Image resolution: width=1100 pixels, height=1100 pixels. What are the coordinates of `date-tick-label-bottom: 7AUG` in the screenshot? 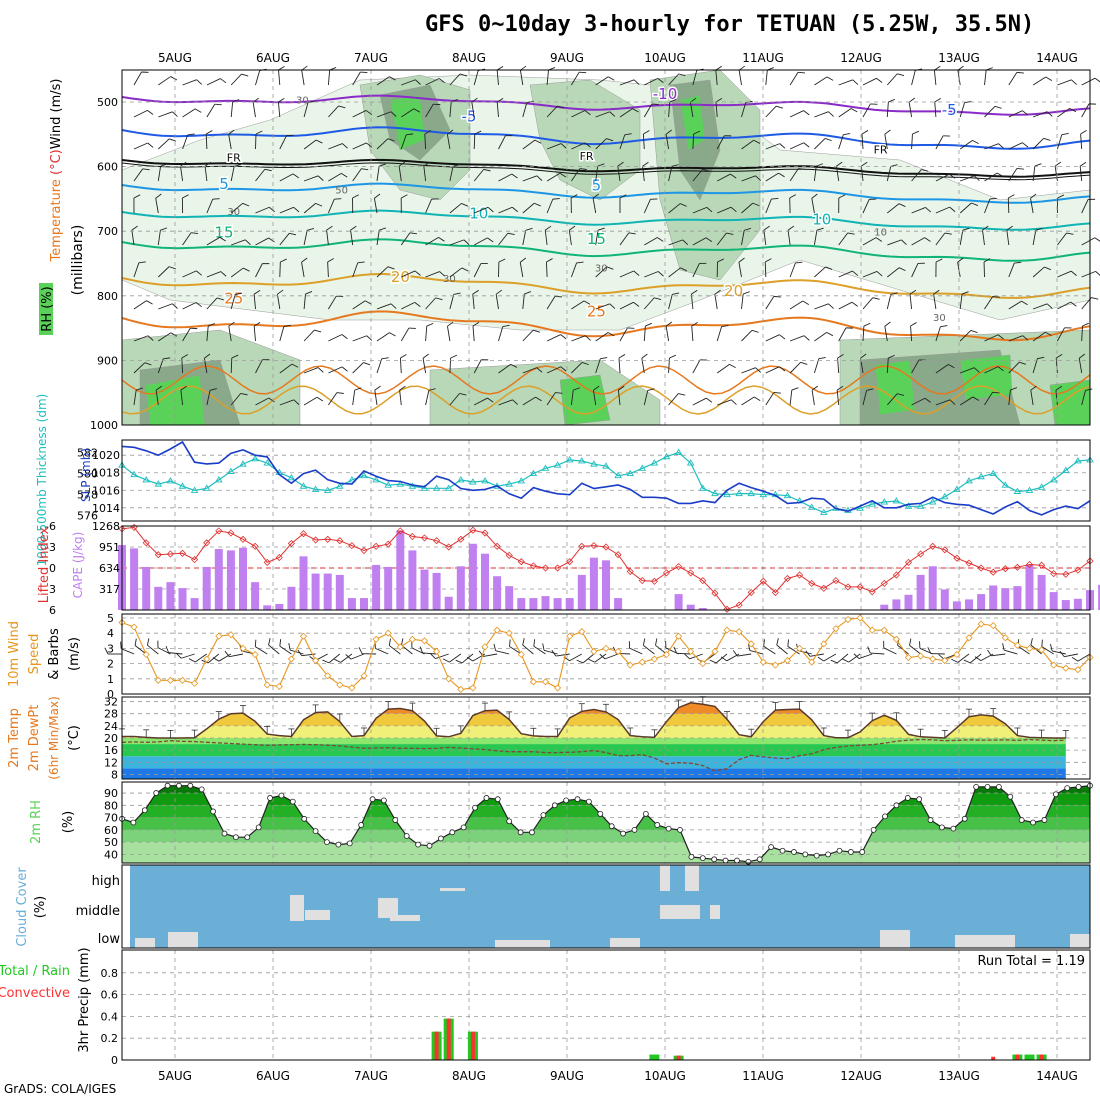 It's located at (371, 1076).